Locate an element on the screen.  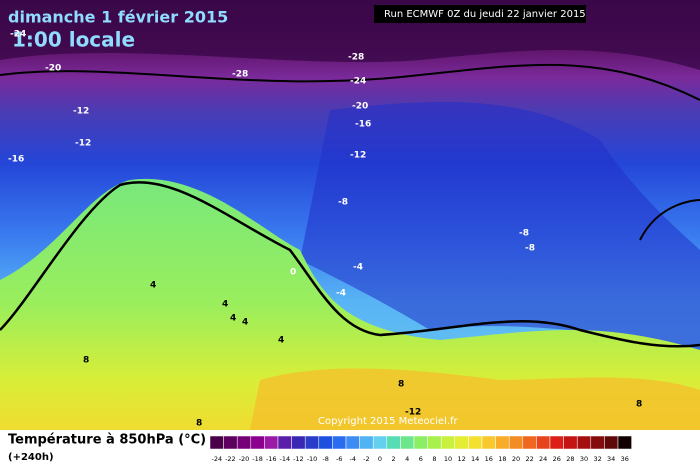
run-box is located at coordinates (480, 14).